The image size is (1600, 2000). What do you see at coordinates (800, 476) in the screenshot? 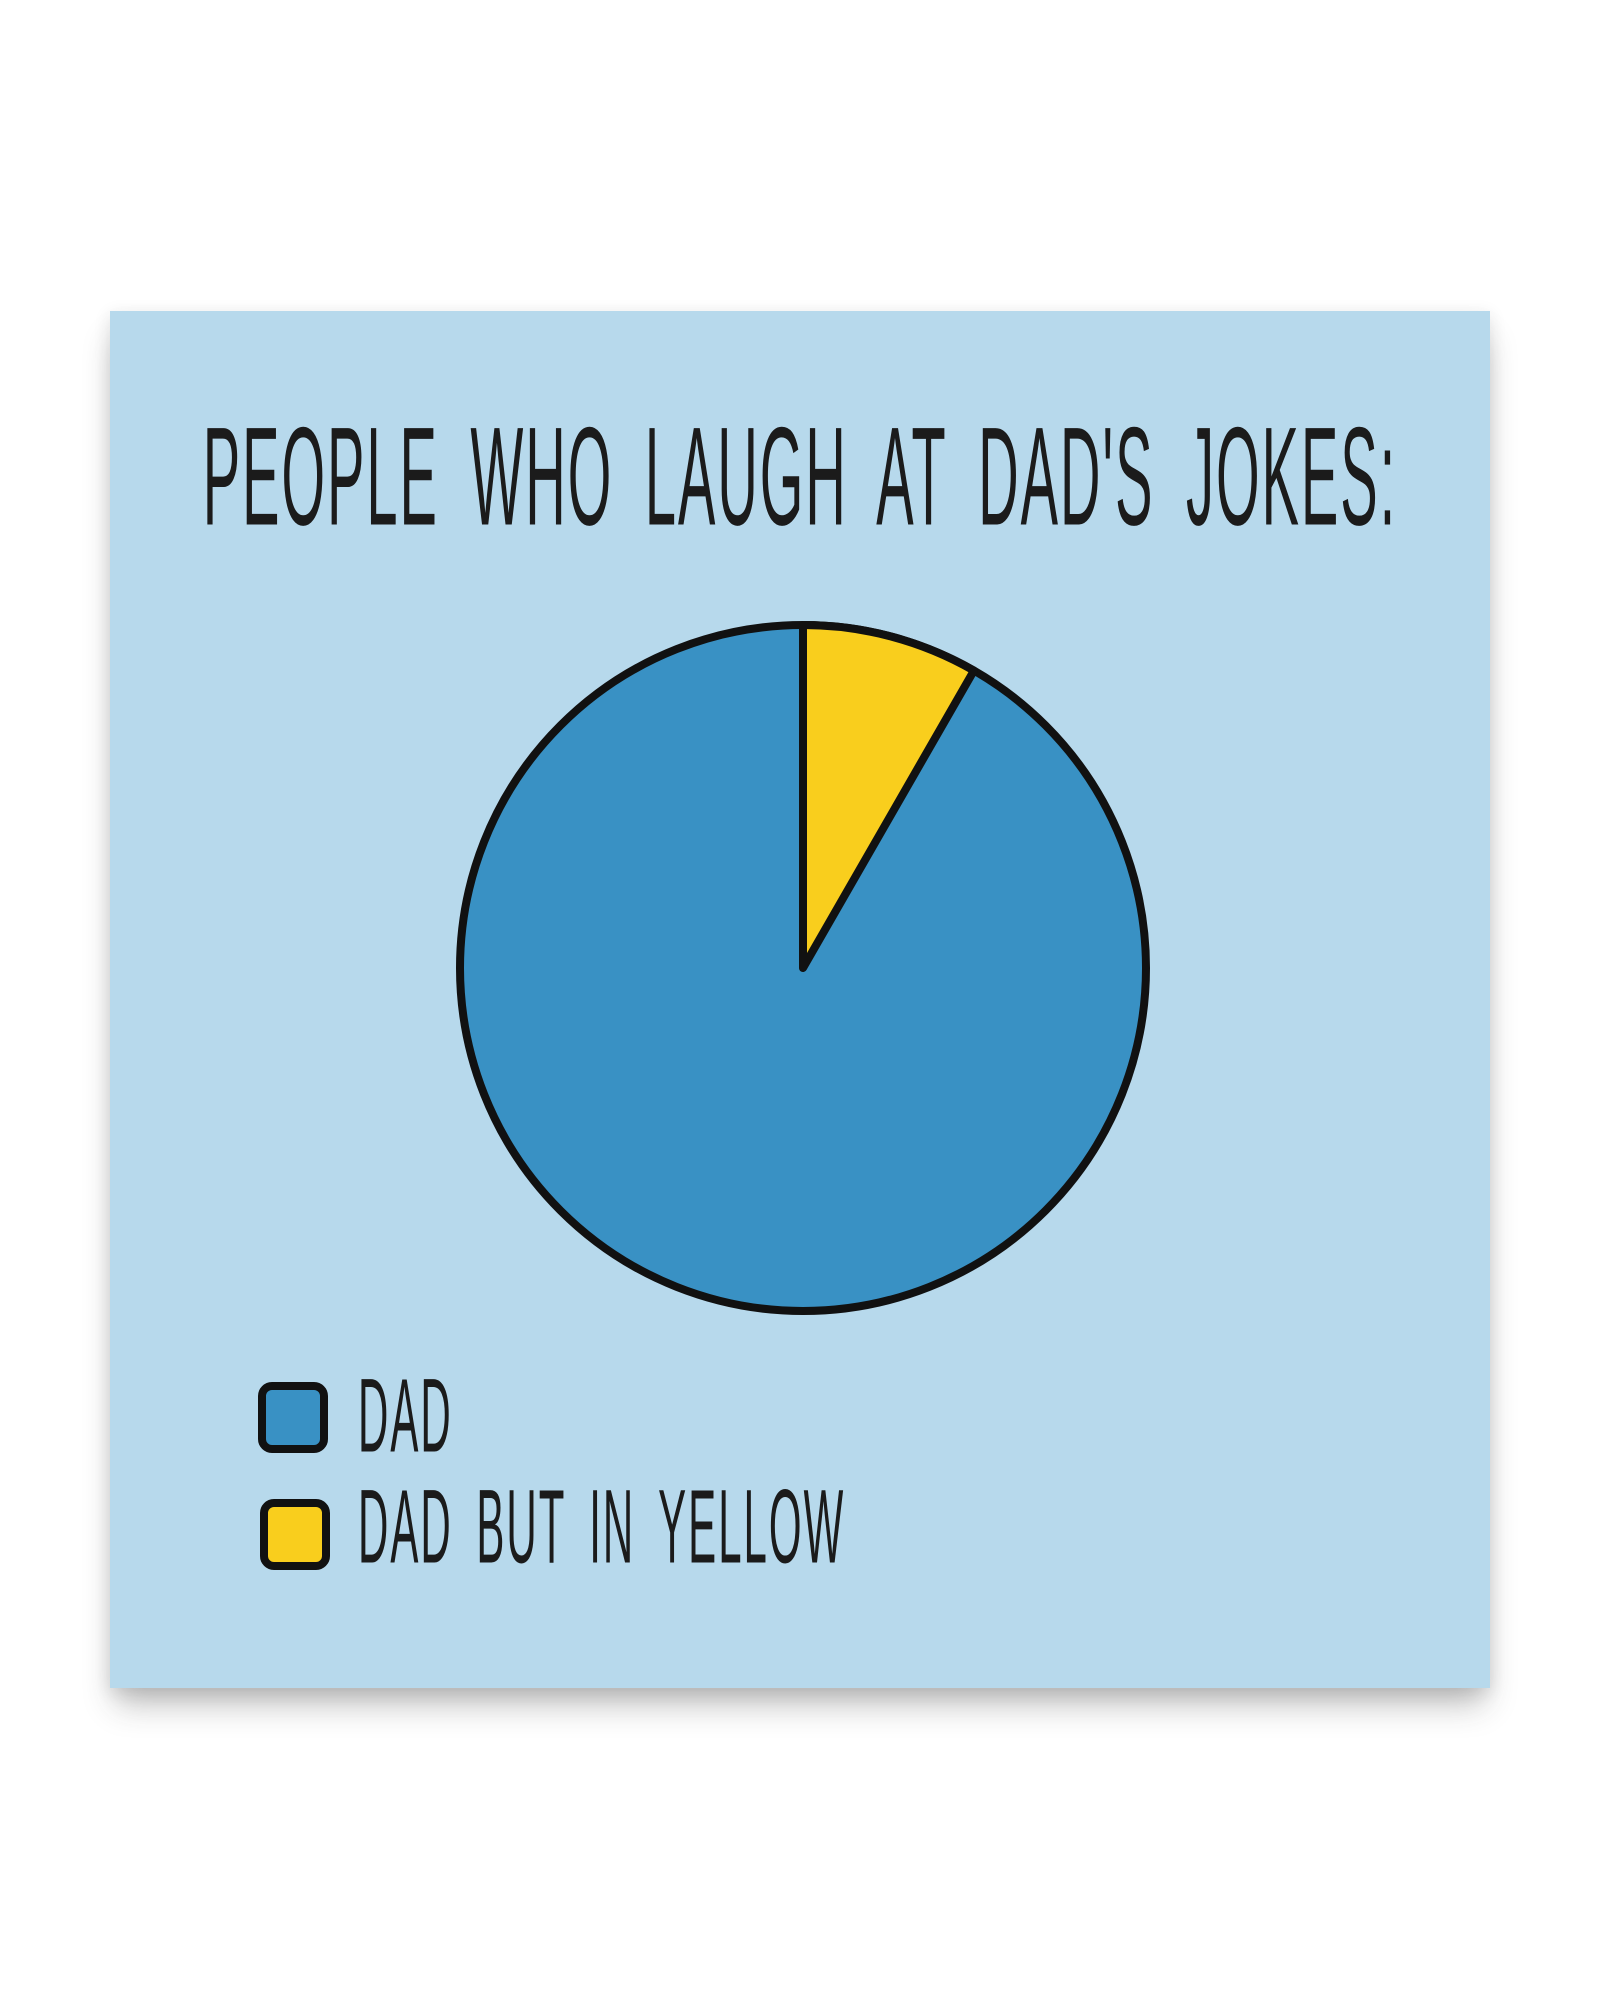
I see `chart-title: PEOPLE WHO LAUGH AT DAD'S JOKES:` at bounding box center [800, 476].